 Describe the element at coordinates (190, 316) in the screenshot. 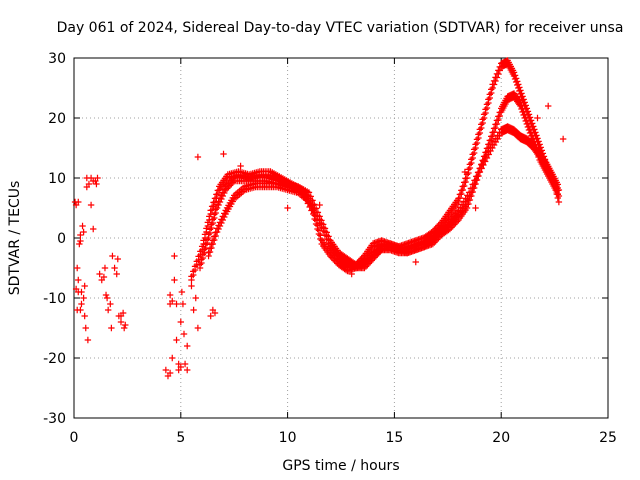

I see `series-gap-scatter` at that location.